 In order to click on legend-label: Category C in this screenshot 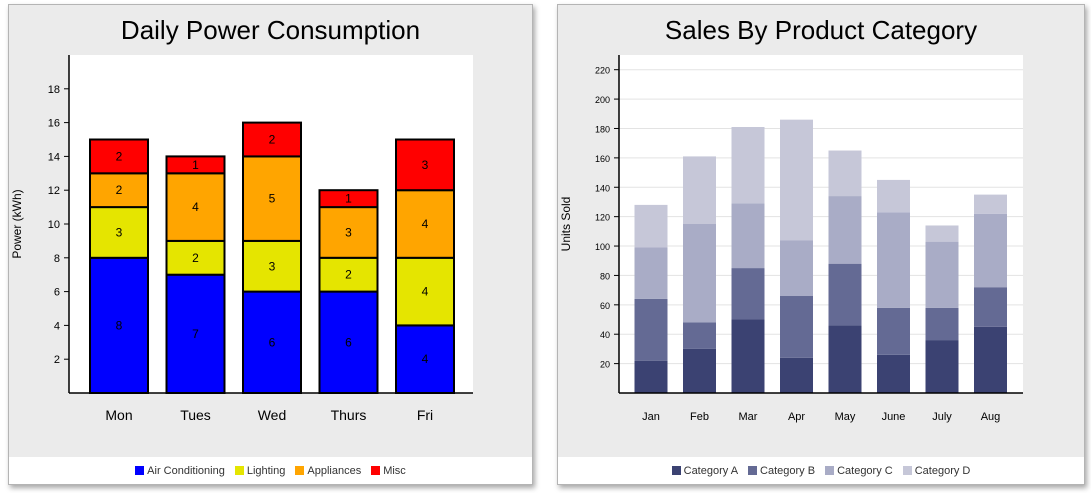, I will do `click(865, 470)`.